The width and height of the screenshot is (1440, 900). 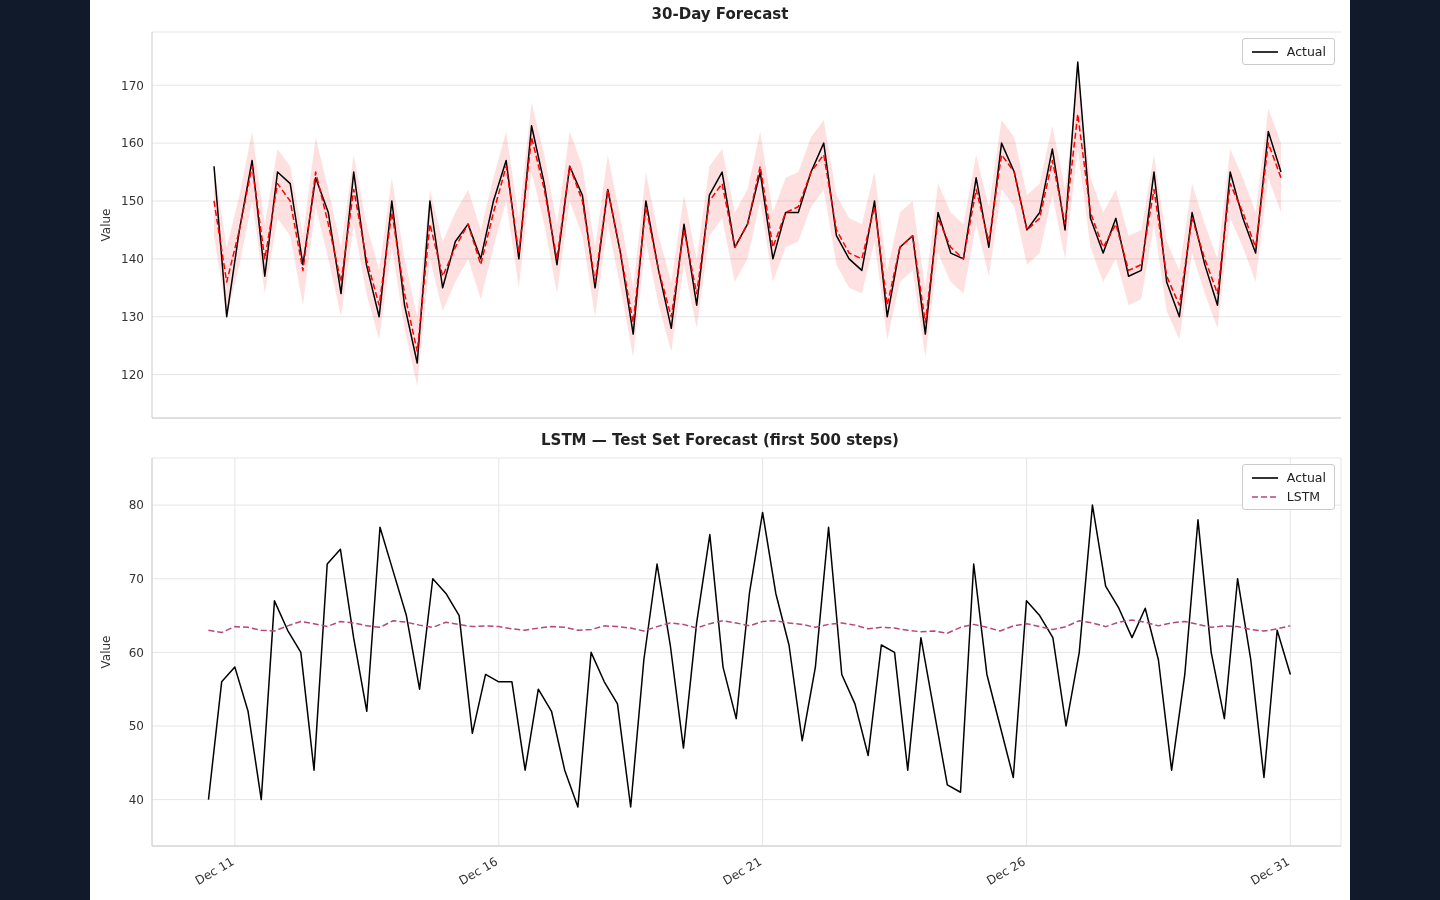 I want to click on x-tick-label: Dec 26, so click(x=1006, y=871).